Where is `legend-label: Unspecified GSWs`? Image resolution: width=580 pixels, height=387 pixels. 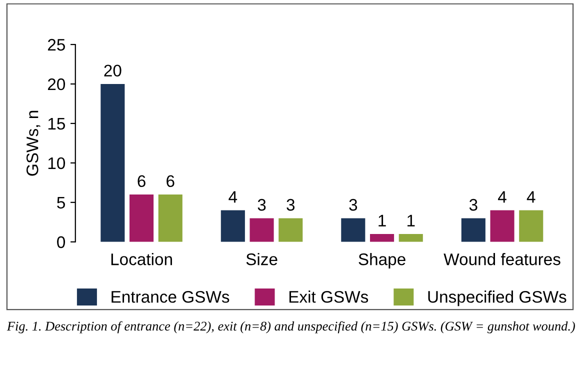
legend-label: Unspecified GSWs is located at coordinates (497, 298).